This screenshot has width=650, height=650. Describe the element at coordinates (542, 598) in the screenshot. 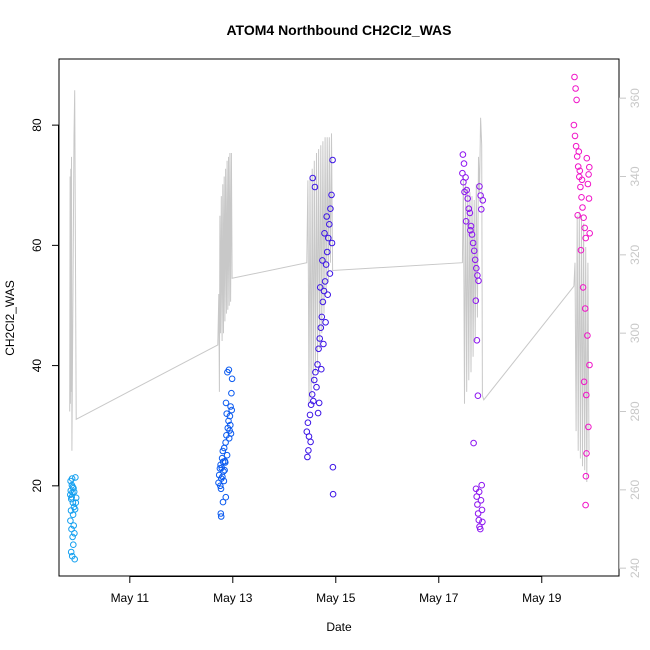

I see `x-tick-label: May 19` at that location.